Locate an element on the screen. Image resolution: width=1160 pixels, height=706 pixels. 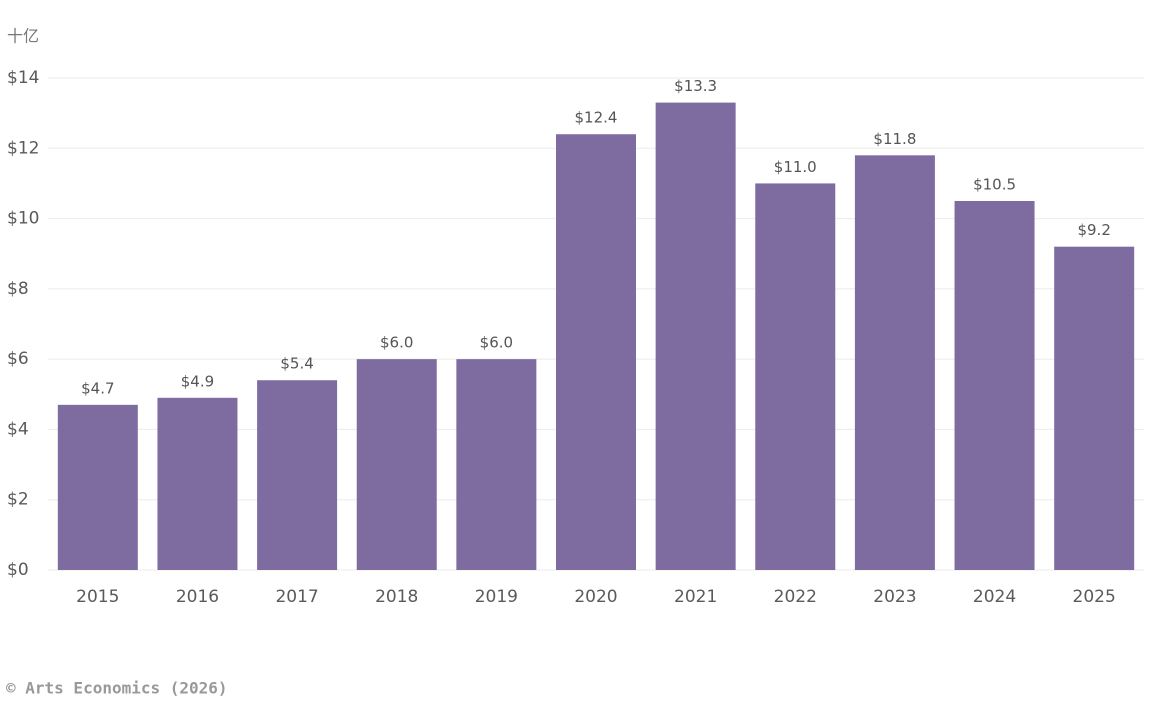
source: © Arts Economics (2026) is located at coordinates (117, 688).